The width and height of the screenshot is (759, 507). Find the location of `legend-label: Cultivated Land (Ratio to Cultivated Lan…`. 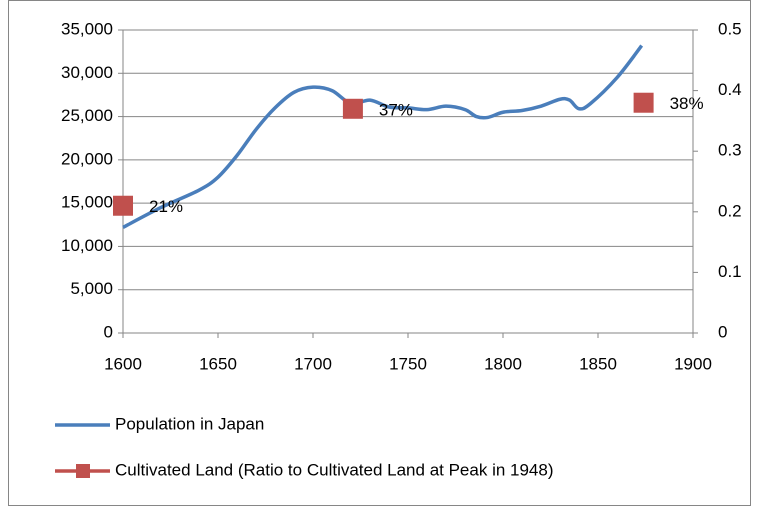

legend-label: Cultivated Land (Ratio to Cultivated Lan… is located at coordinates (334, 469).